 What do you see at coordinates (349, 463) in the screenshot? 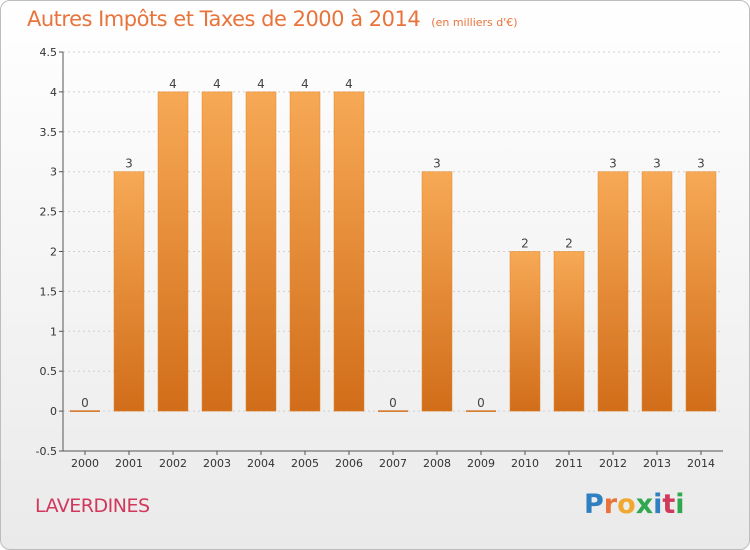
I see `x-tick-label: 2006` at bounding box center [349, 463].